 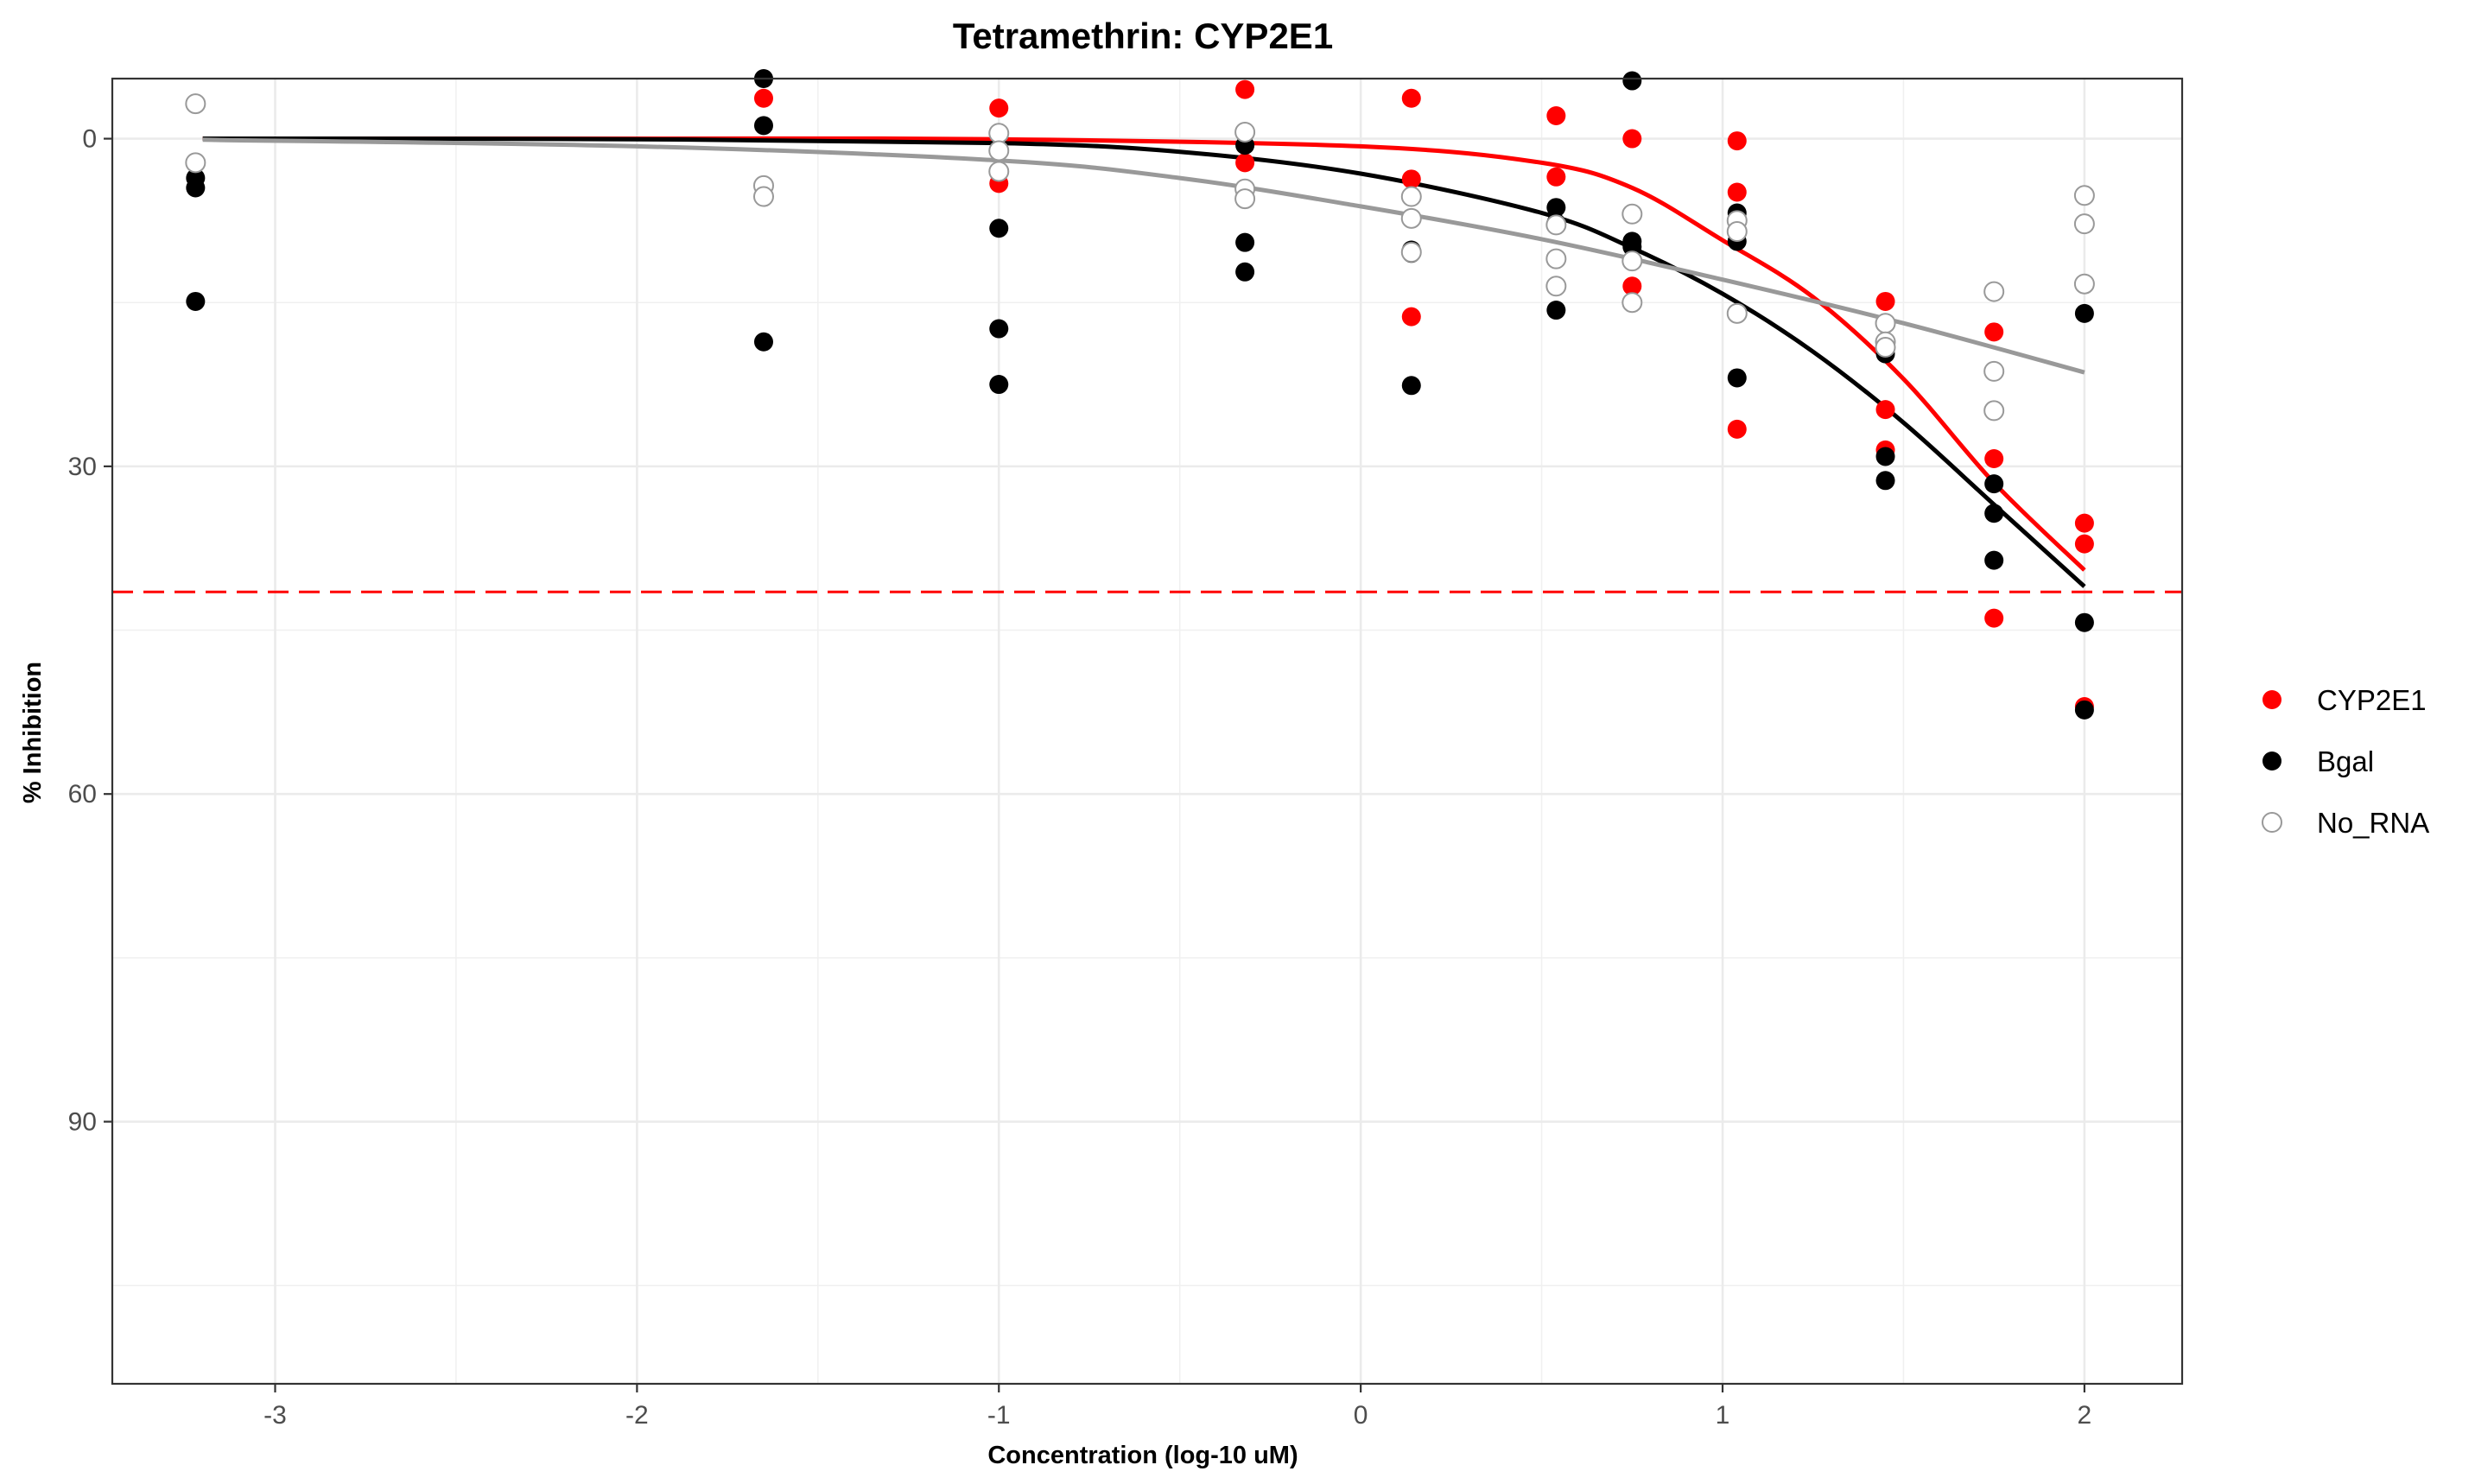 I want to click on x-tick-label: -1, so click(x=999, y=1415).